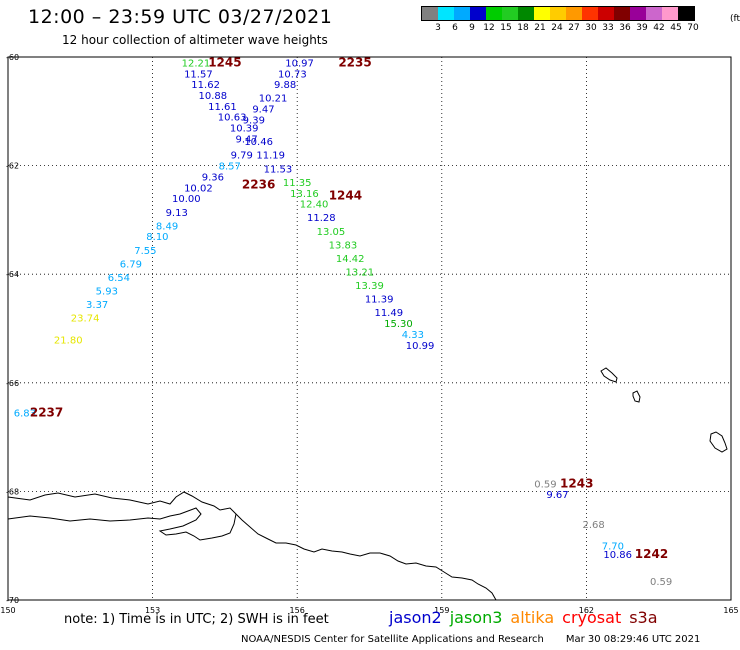  What do you see at coordinates (360, 272) in the screenshot?
I see `swh-value: 13.21` at bounding box center [360, 272].